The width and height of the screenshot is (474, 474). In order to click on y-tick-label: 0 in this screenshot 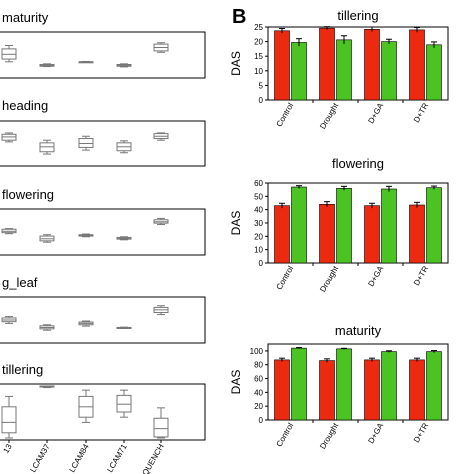, I will do `click(261, 263)`.